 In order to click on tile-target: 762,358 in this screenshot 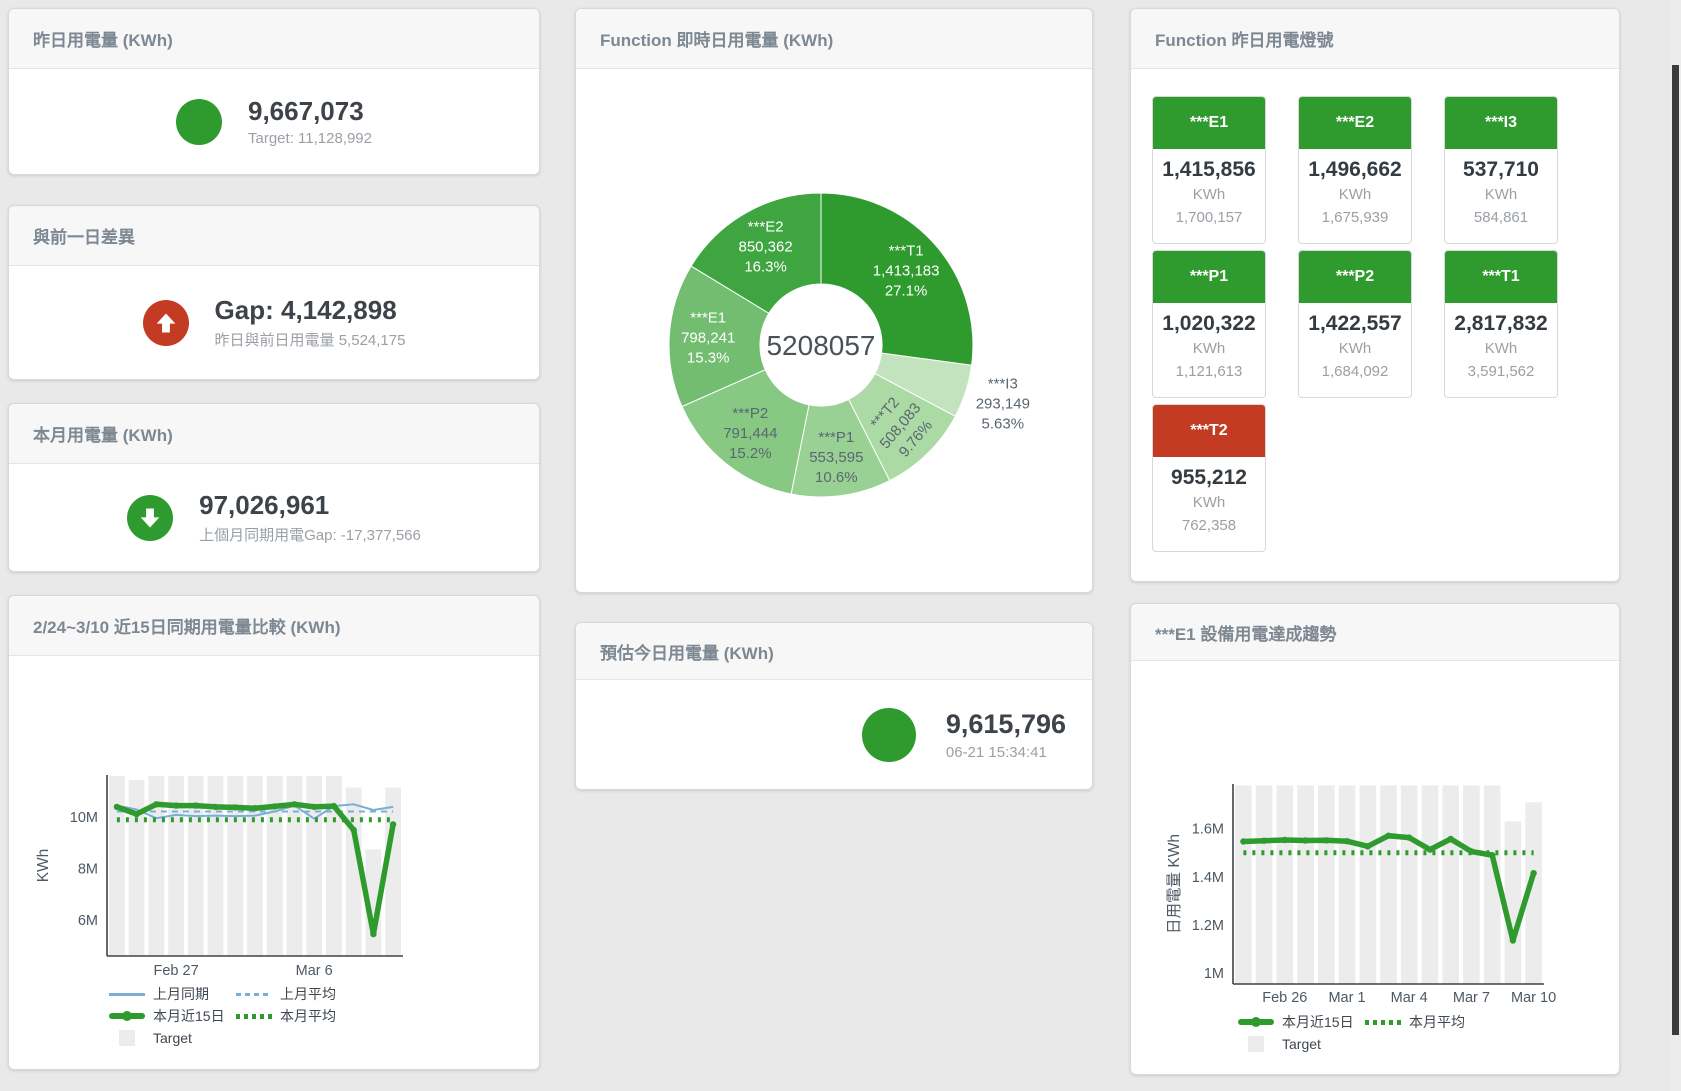, I will do `click(1209, 525)`.